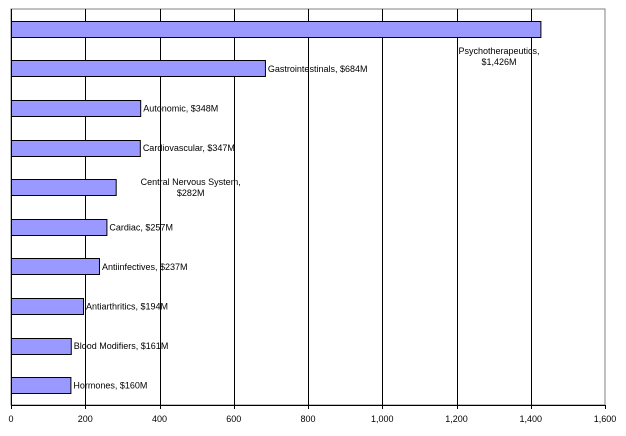  Describe the element at coordinates (55, 266) in the screenshot. I see `bar-antiinfectives` at that location.